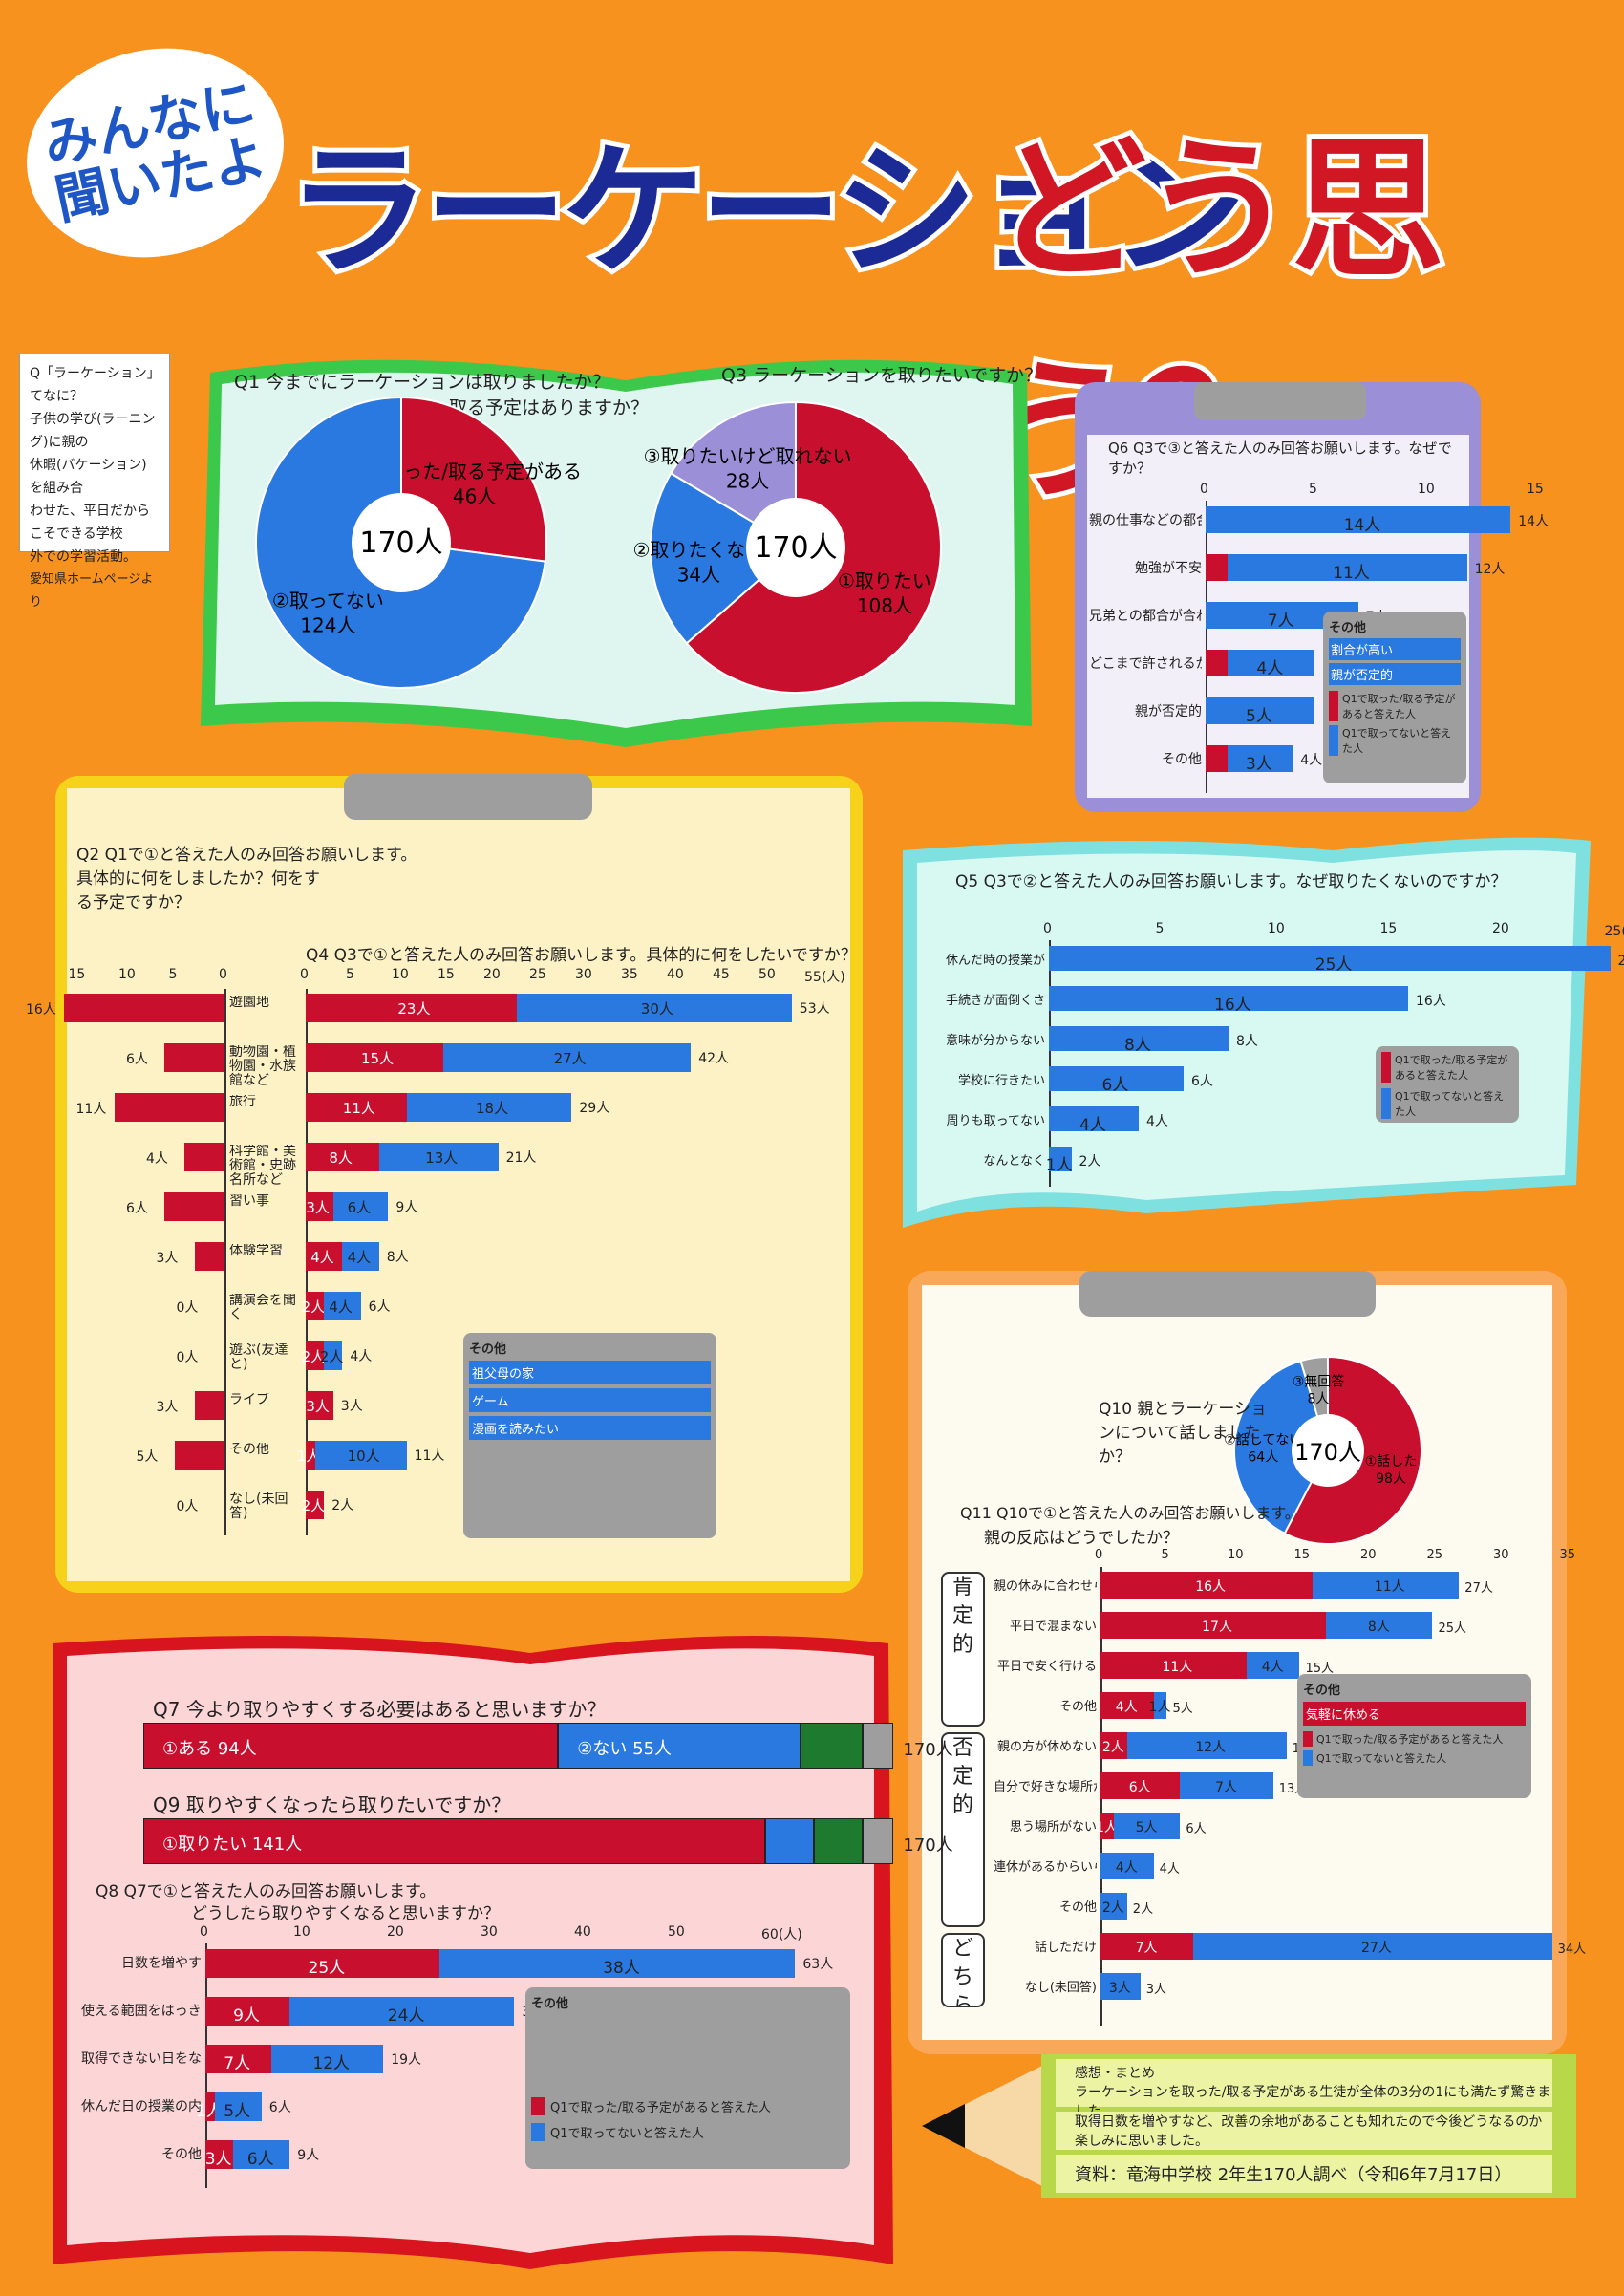 This screenshot has height=2296, width=1624. I want to click on q5-legend-red: Q1で取った/取る予定があると答えた人, so click(1447, 1068).